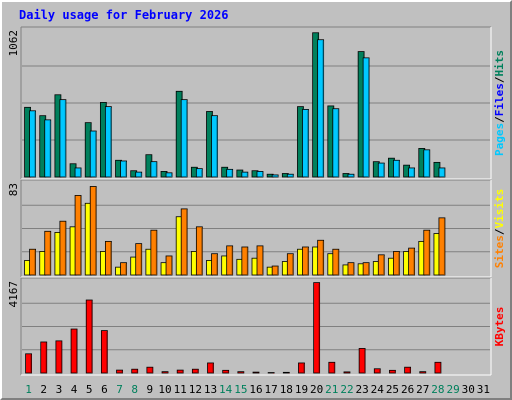  What do you see at coordinates (13, 294) in the screenshot?
I see `y-max-label: 4167` at bounding box center [13, 294].